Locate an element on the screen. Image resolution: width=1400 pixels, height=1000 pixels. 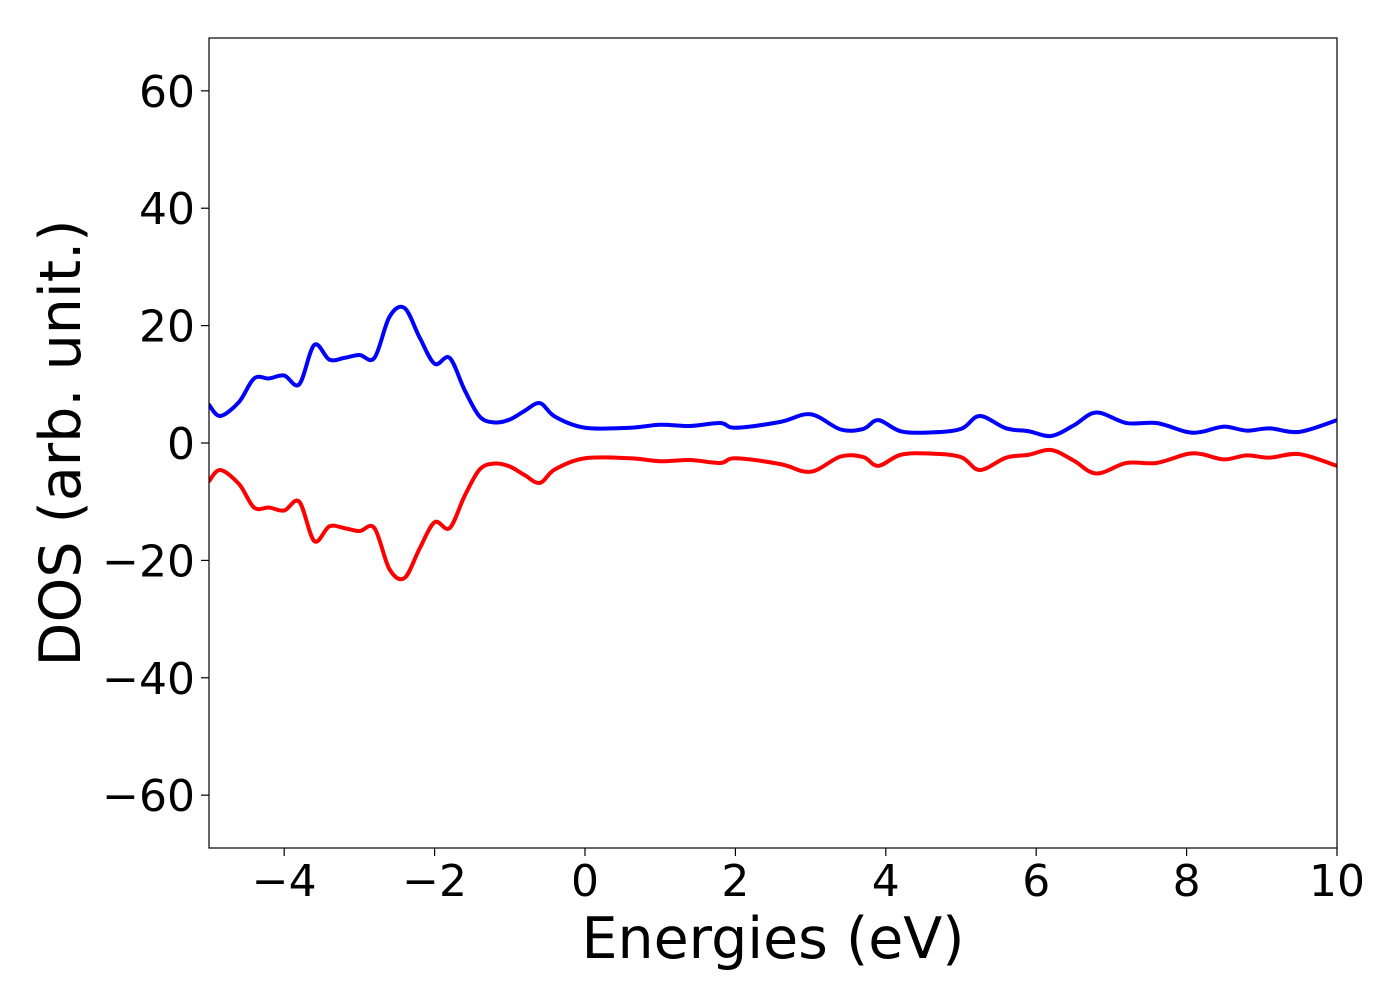
y-tick-label: 0 is located at coordinates (181, 444).